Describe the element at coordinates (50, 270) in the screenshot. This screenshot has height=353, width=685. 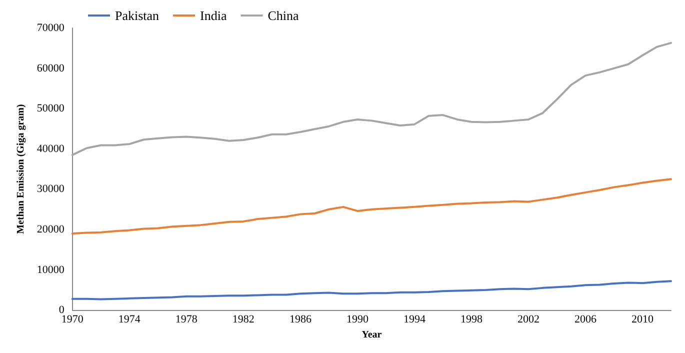
I see `y-tick-label: 10000` at that location.